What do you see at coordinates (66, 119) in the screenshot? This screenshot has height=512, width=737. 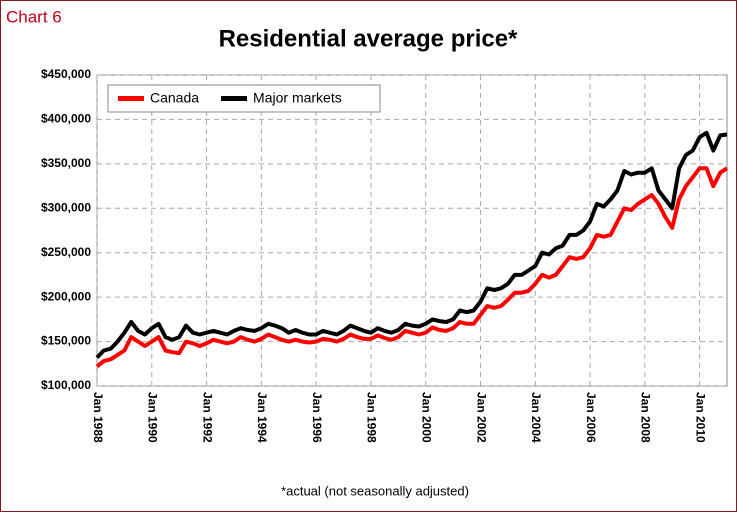 I see `y-tick-label: $400,000` at bounding box center [66, 119].